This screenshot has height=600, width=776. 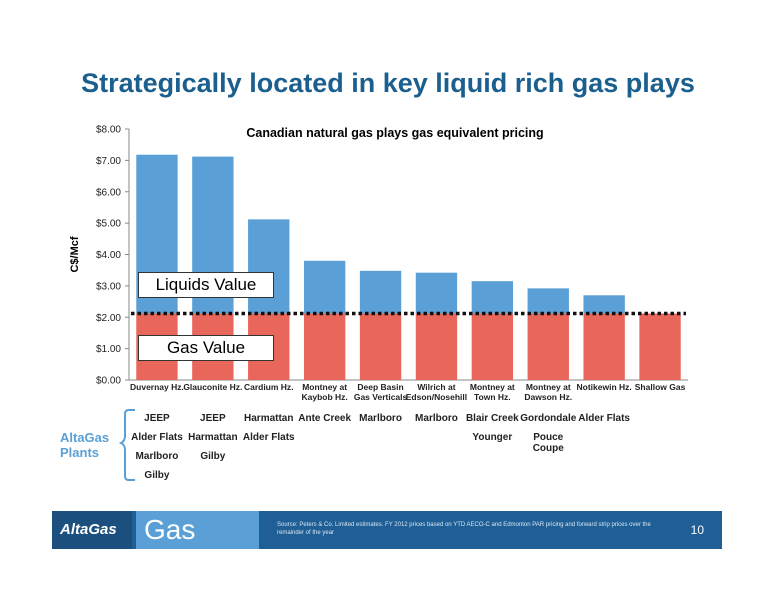 I want to click on plants-bracket, so click(x=126, y=445).